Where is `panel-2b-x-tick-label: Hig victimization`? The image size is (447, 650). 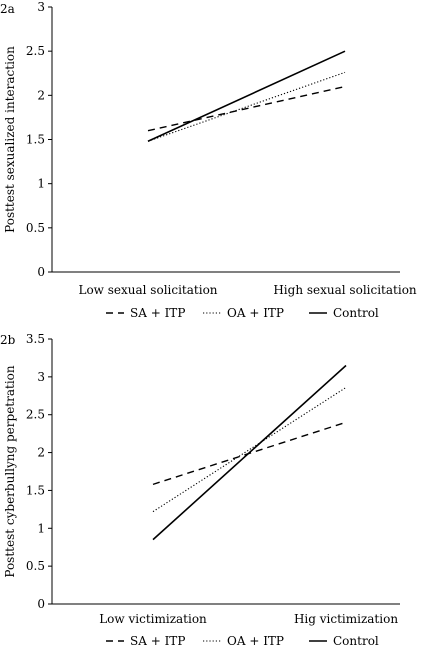
panel-2b-x-tick-label: Hig victimization is located at coordinates (346, 619).